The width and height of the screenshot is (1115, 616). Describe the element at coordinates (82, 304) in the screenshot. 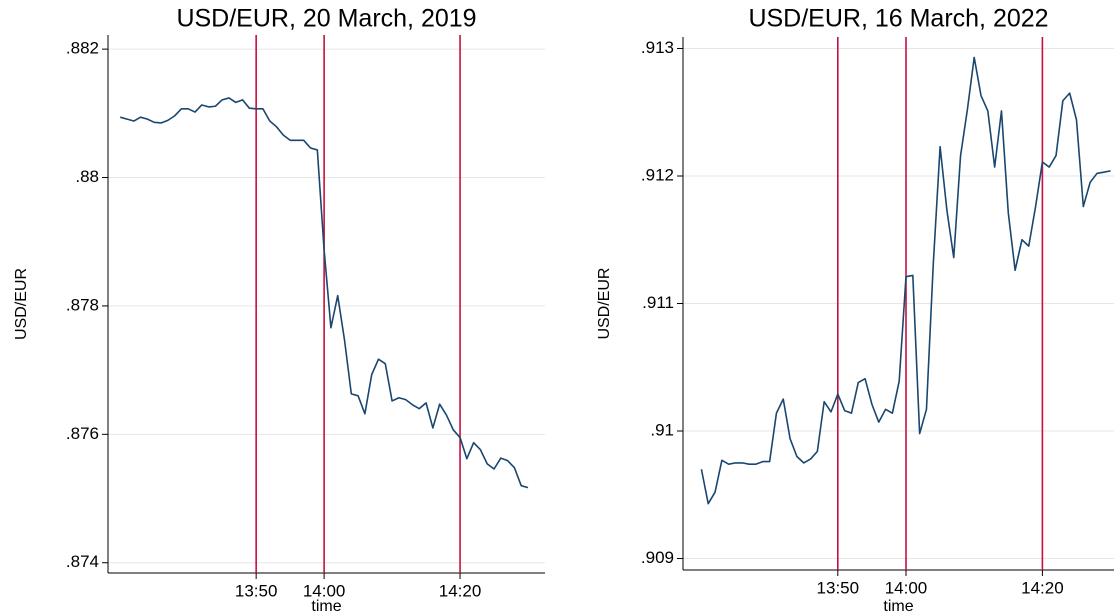

I see `y-tick-label: .878` at that location.